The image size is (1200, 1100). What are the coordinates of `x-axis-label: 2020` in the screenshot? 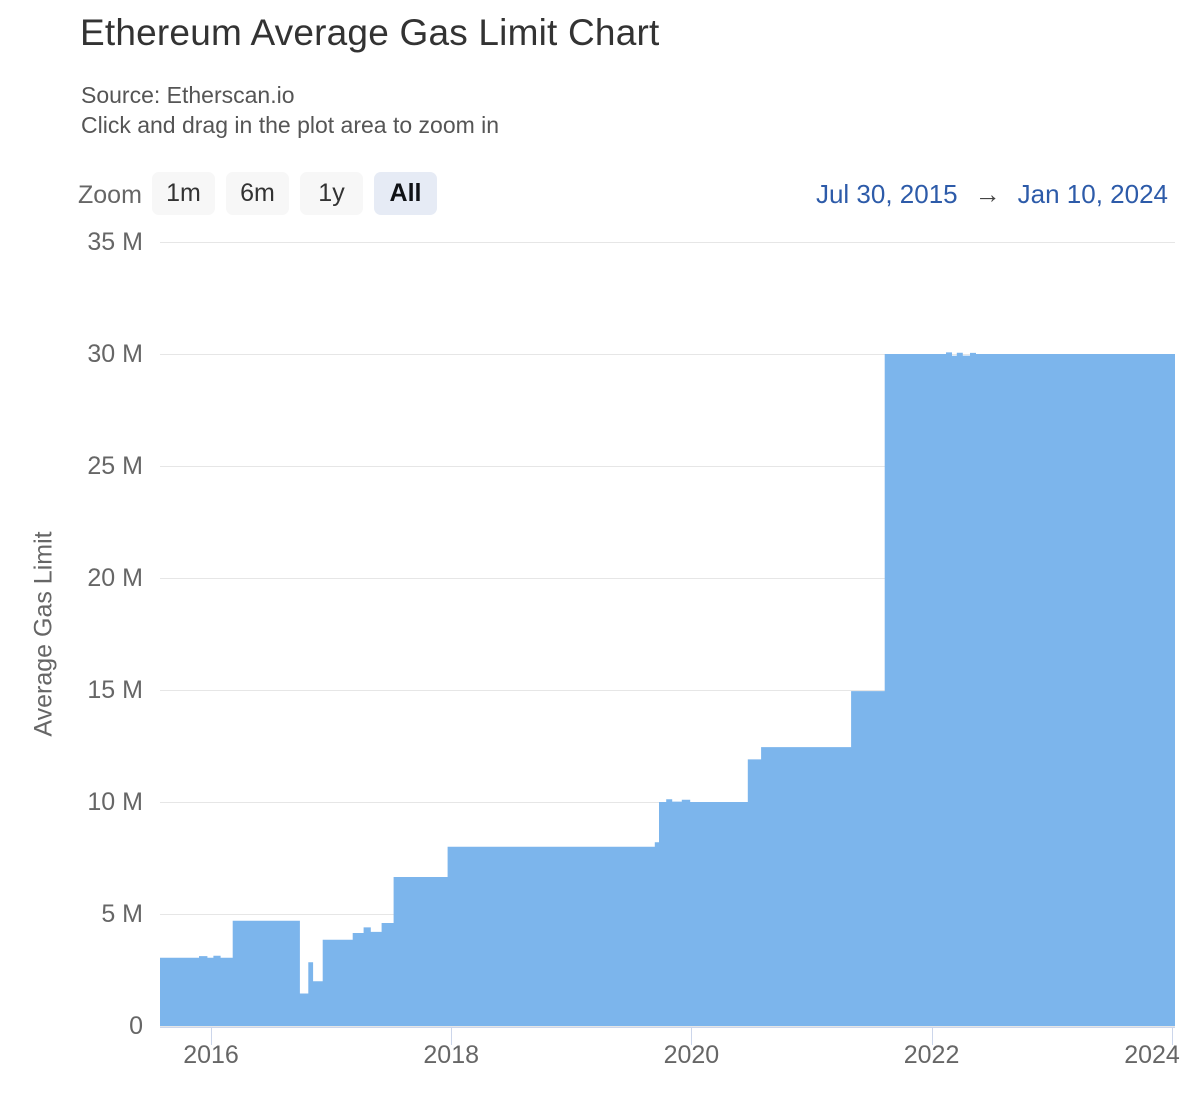 It's located at (691, 1055).